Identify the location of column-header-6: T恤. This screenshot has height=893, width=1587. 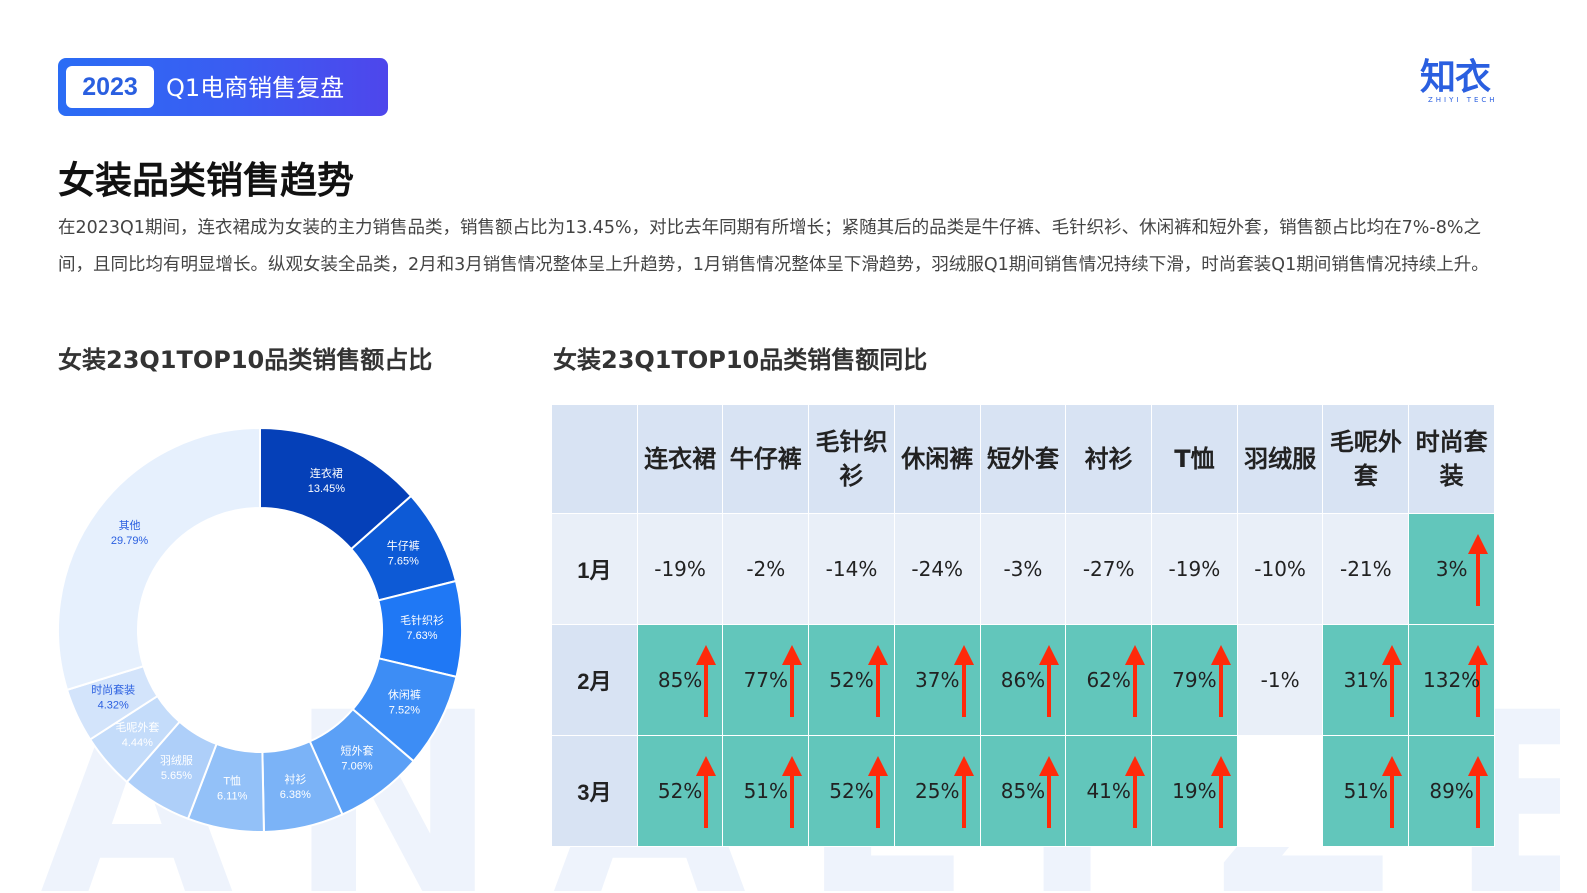
(1194, 459).